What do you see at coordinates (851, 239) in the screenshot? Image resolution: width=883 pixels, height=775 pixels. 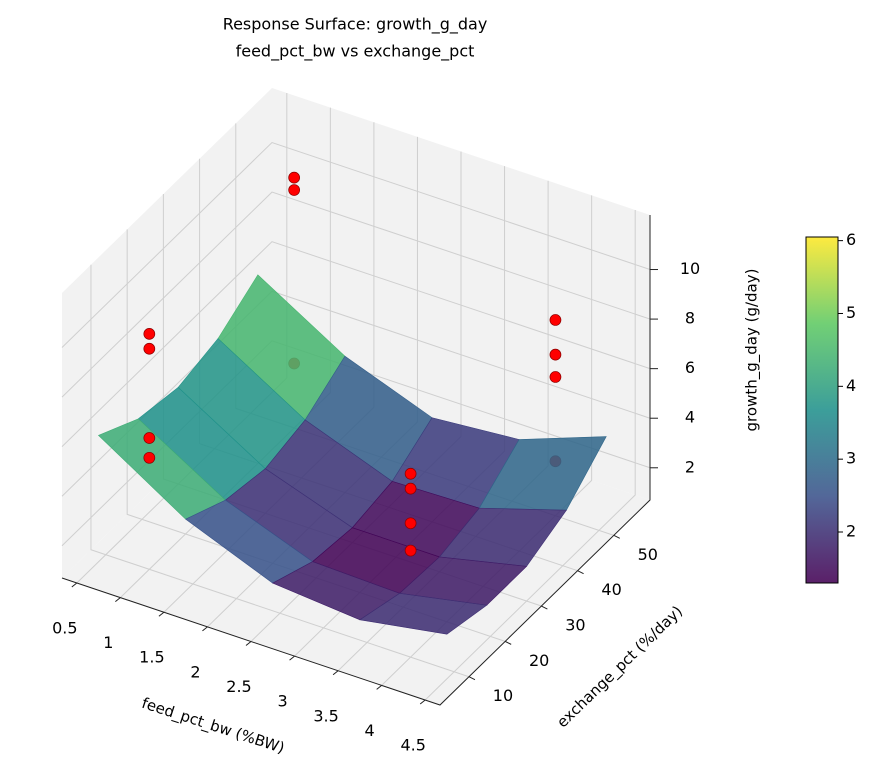 I see `colorbar-tick-label: 6` at bounding box center [851, 239].